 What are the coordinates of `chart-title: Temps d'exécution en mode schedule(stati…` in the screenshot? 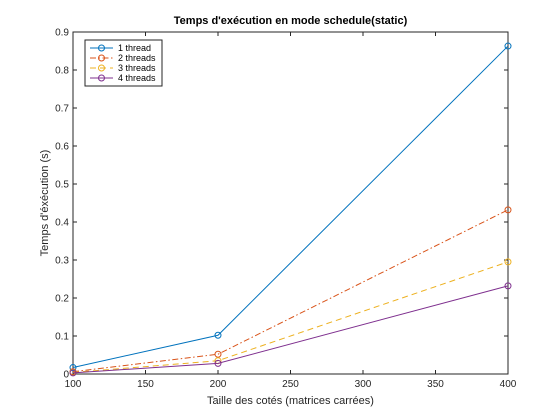 It's located at (291, 21).